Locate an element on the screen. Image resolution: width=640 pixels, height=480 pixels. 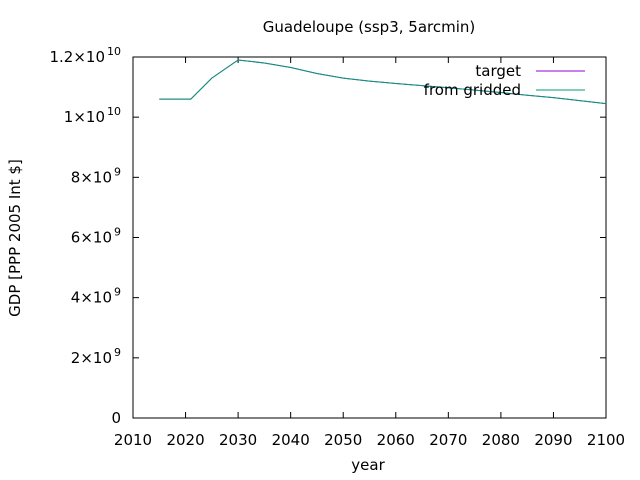
y-axis-label: GDP [PPP 2005 Int $] is located at coordinates (15, 238).